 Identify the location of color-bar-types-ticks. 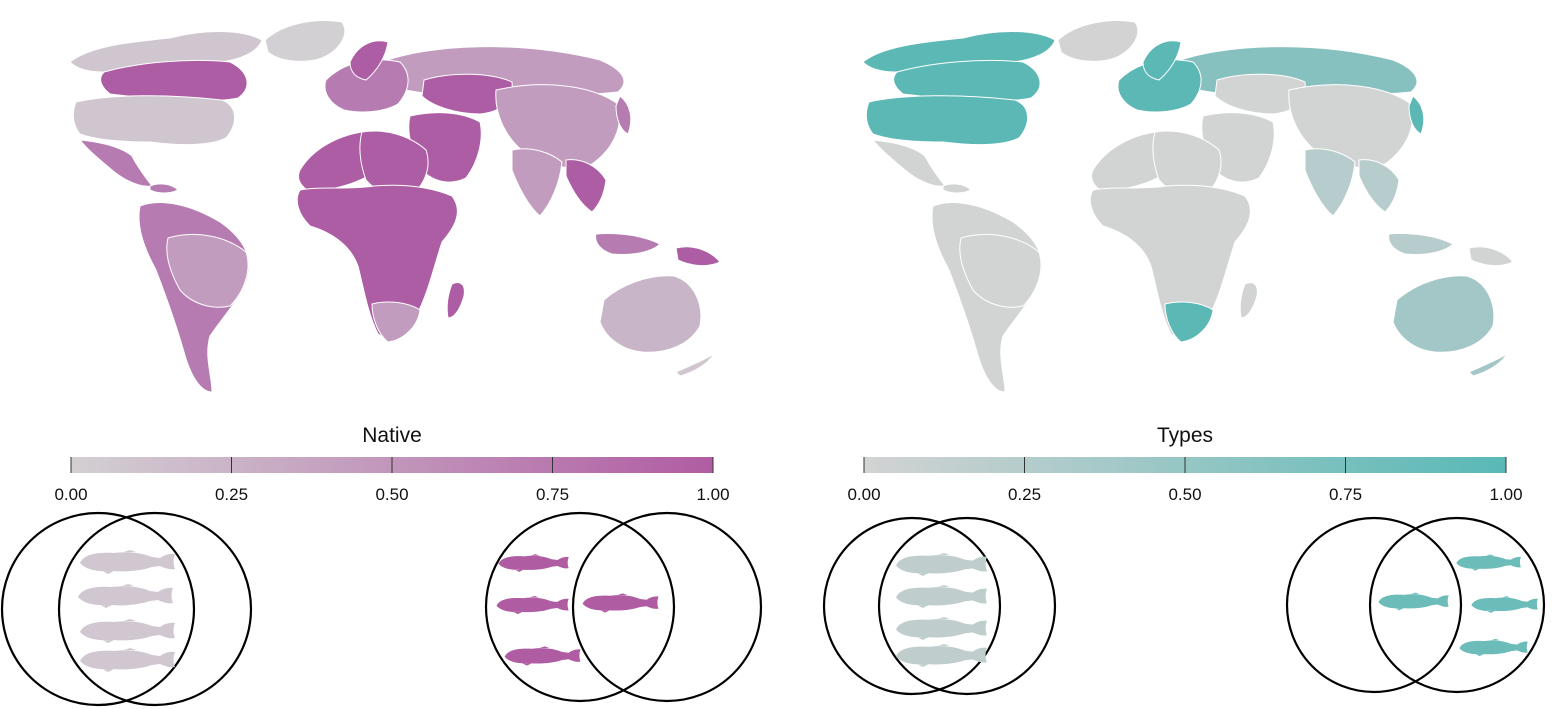
(1185, 465).